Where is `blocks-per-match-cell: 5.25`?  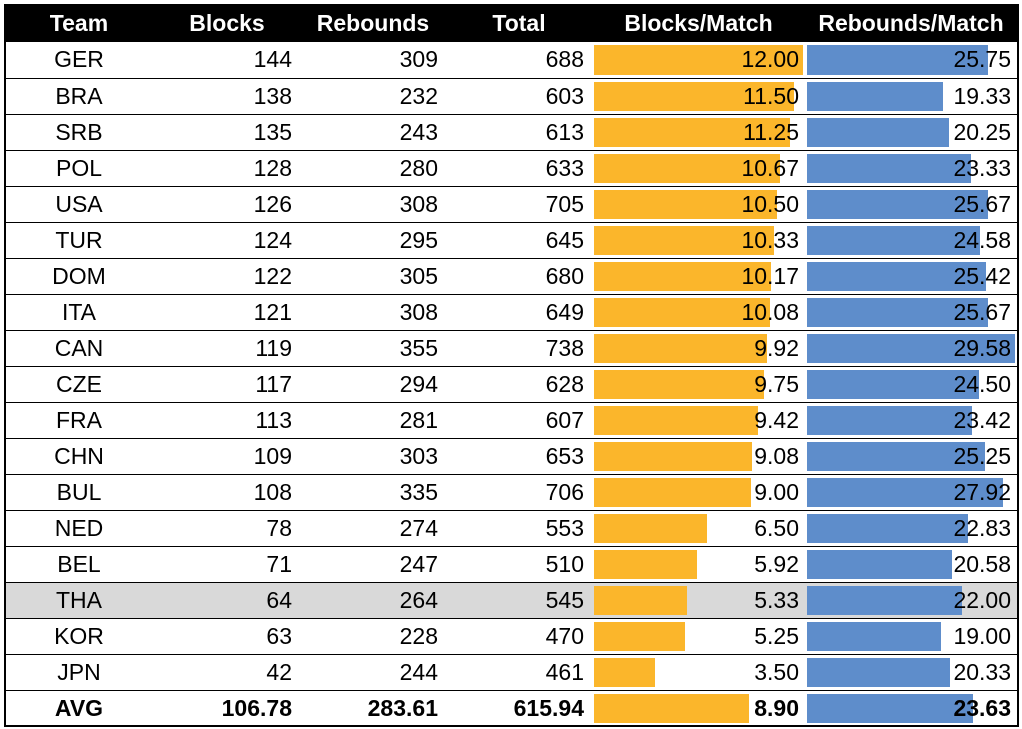
blocks-per-match-cell: 5.25 is located at coordinates (698, 636).